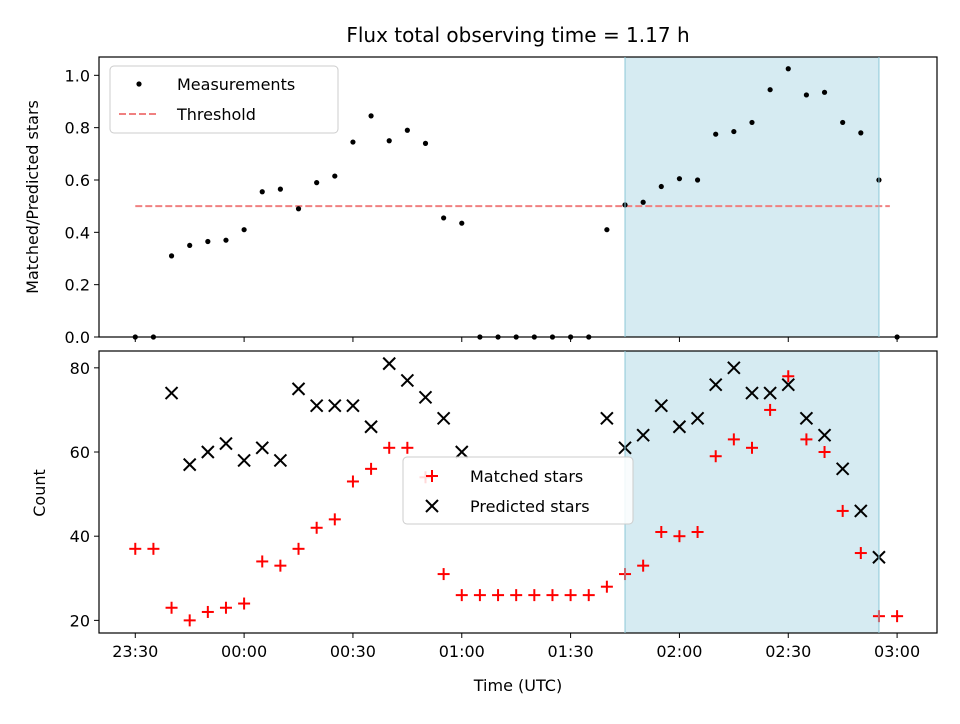 The width and height of the screenshot is (960, 724). Describe the element at coordinates (80, 368) in the screenshot. I see `y-tick-label: 80` at that location.